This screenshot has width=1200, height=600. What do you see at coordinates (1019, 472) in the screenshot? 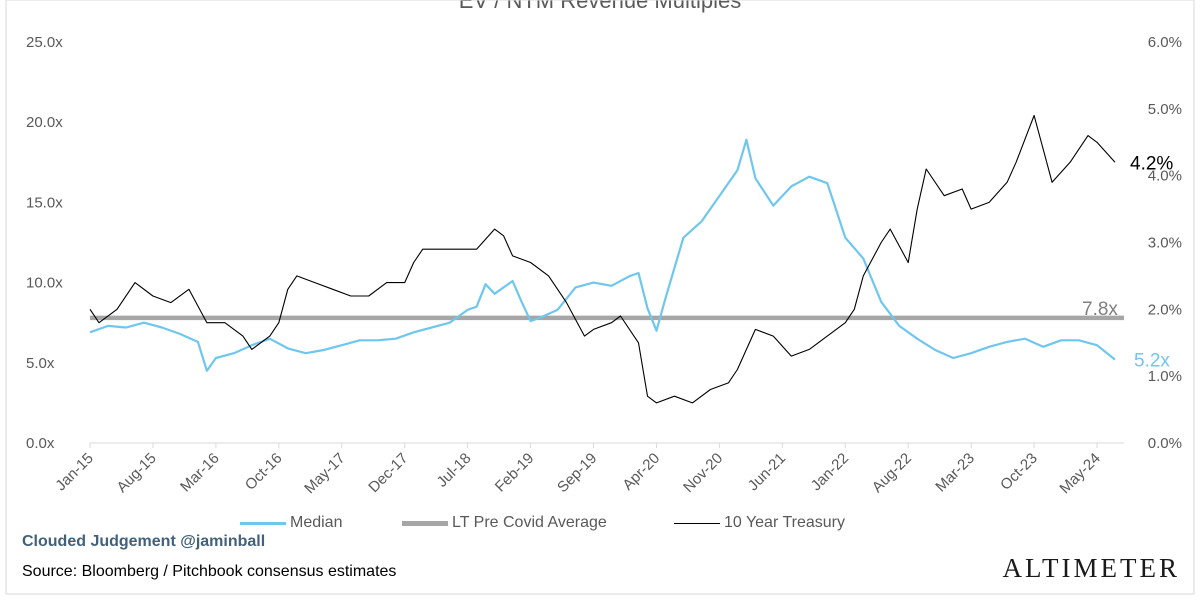
I see `x-tick-label: Oct-23` at bounding box center [1019, 472].